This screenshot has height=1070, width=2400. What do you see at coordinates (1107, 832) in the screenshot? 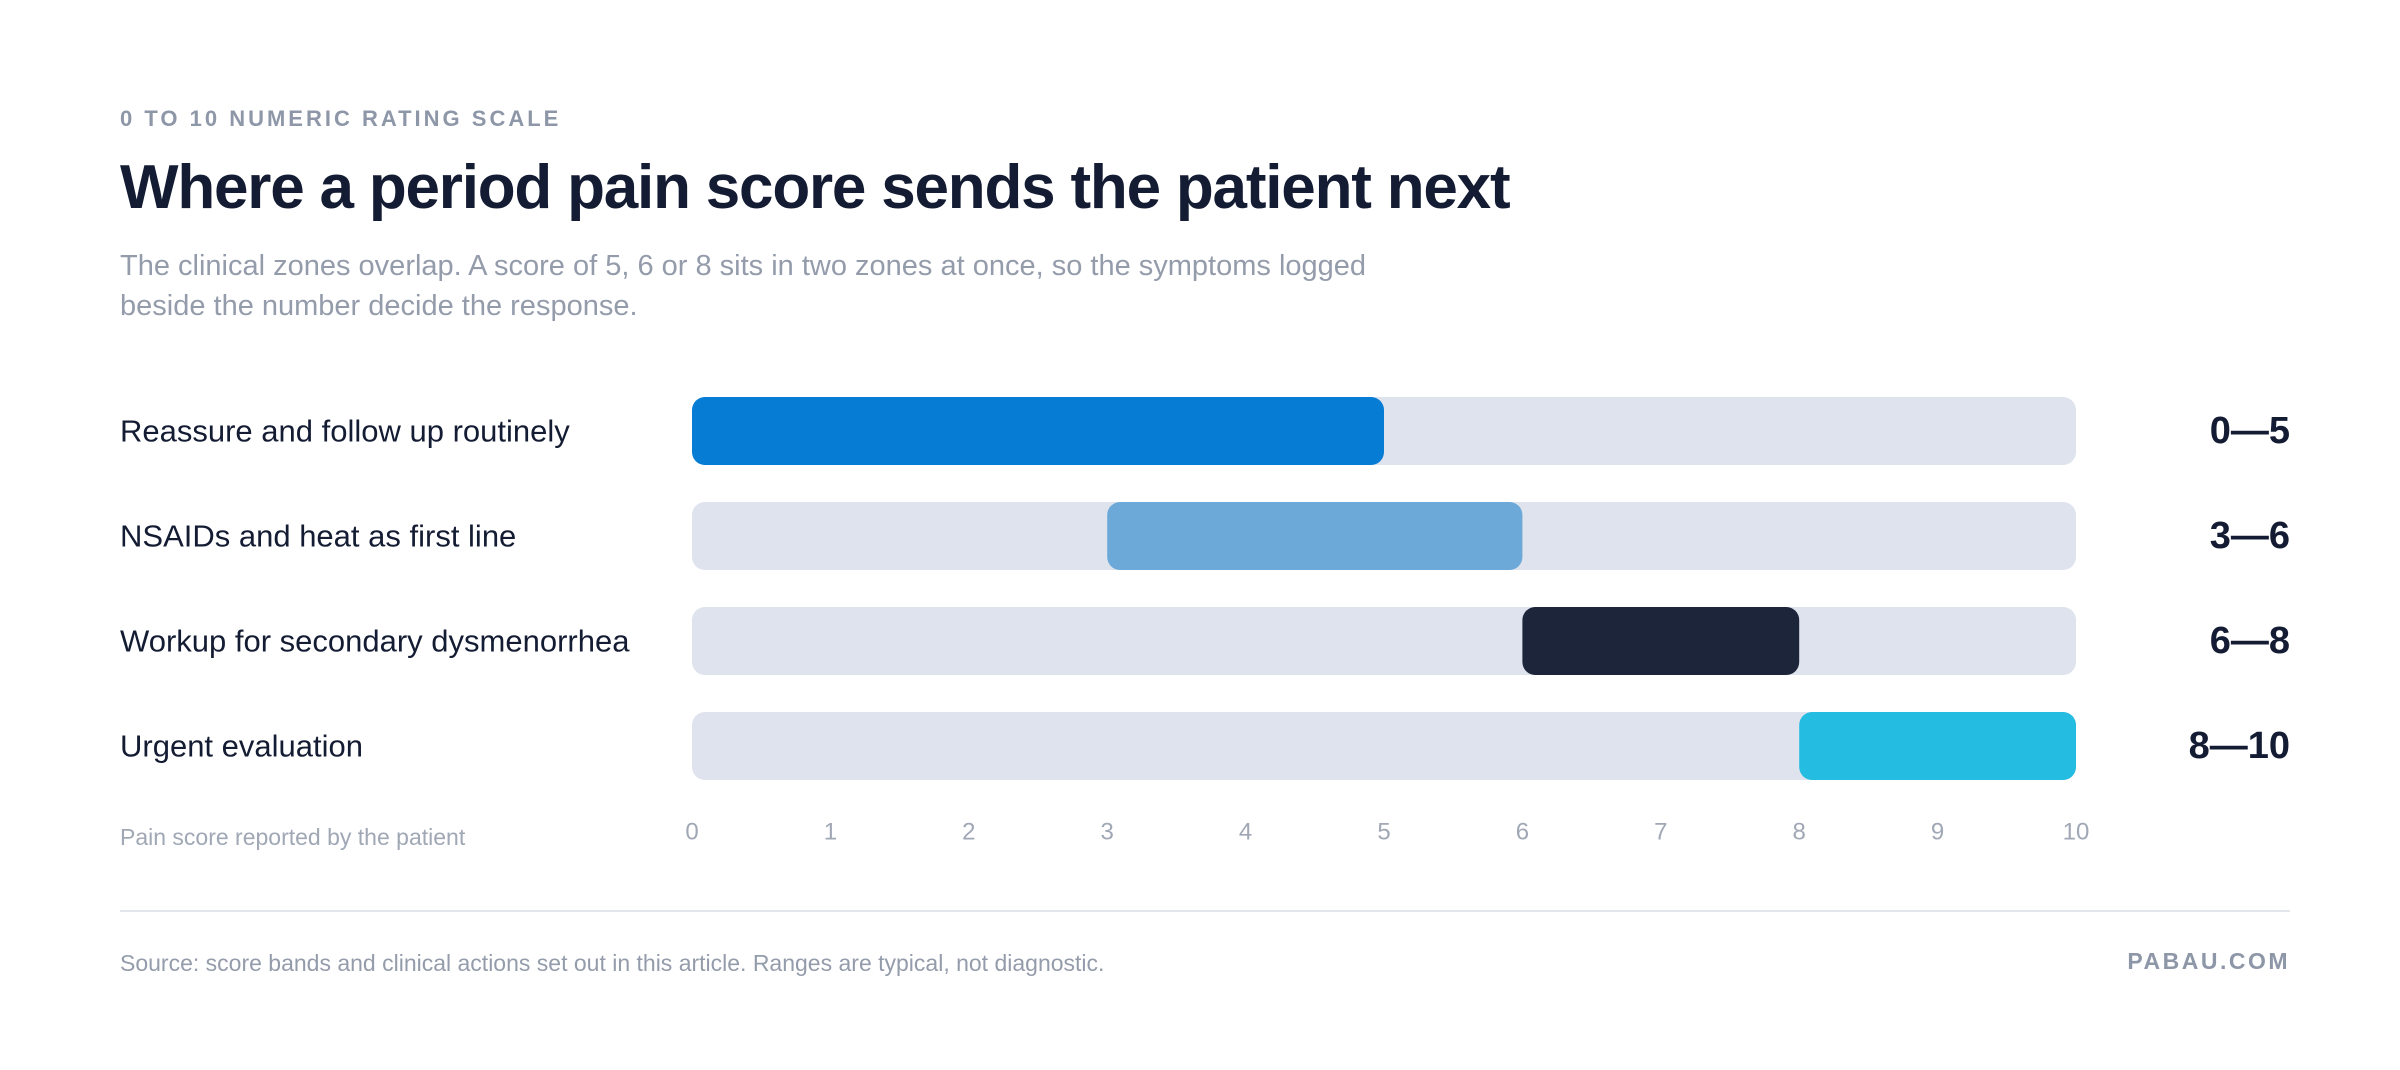
I see `x-tick-label: 3` at bounding box center [1107, 832].